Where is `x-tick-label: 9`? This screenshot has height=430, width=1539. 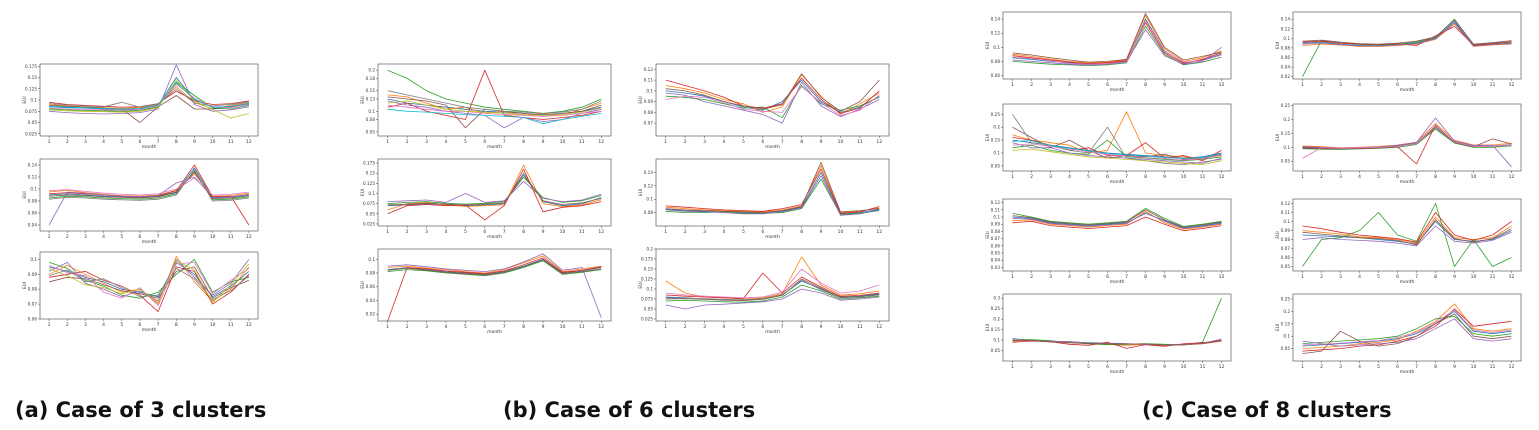 x-tick-label: 9 is located at coordinates (543, 142).